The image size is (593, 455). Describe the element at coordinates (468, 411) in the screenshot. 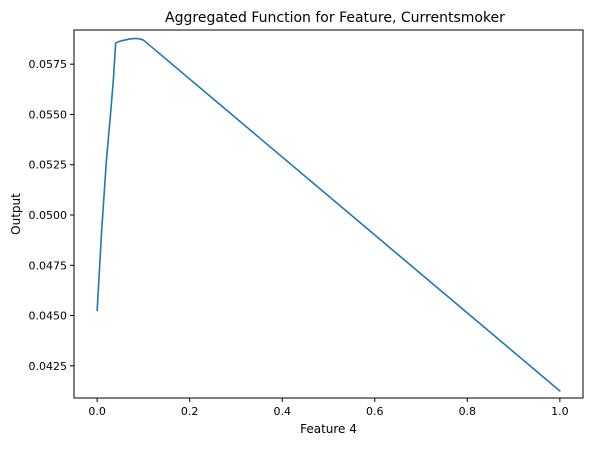

I see `x-tick-label: 0.8` at that location.